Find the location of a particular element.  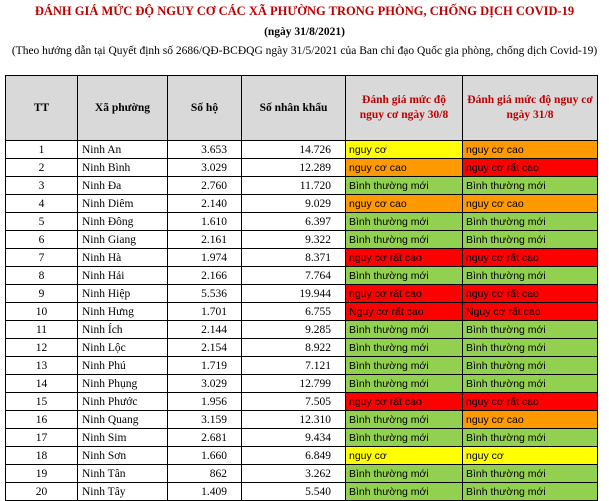

cell-tt: 11 is located at coordinates (41, 329).